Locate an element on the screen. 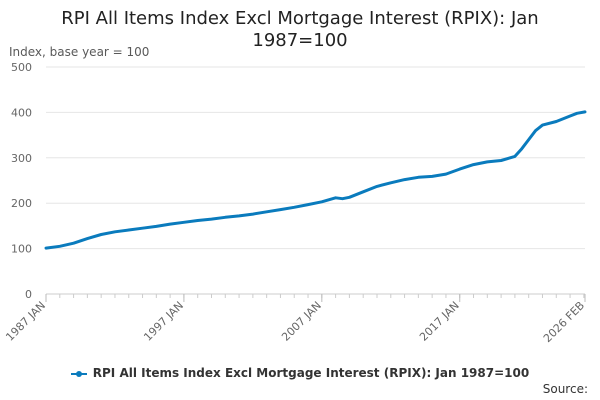  y-tick-label: 500 is located at coordinates (21, 67).